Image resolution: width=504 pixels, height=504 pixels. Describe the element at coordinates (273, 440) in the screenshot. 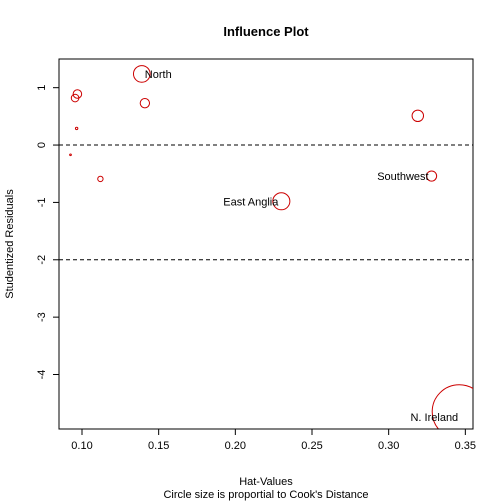

I see `x-axis: 0.10 0.15 0.20 0.25 0.30 0.35` at that location.